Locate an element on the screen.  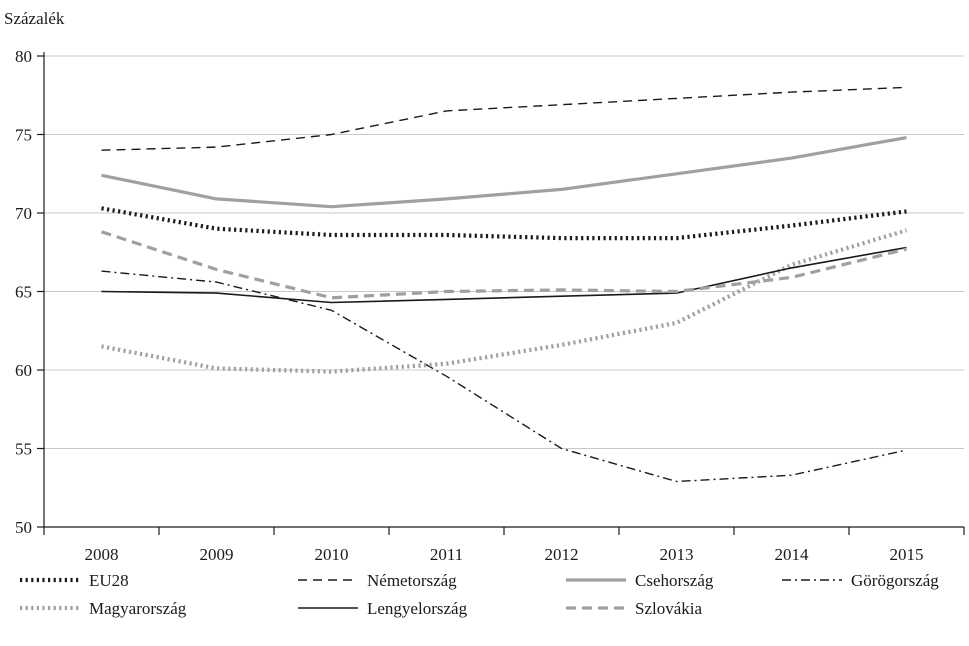
legend-item: Szlovákia is located at coordinates (634, 608).